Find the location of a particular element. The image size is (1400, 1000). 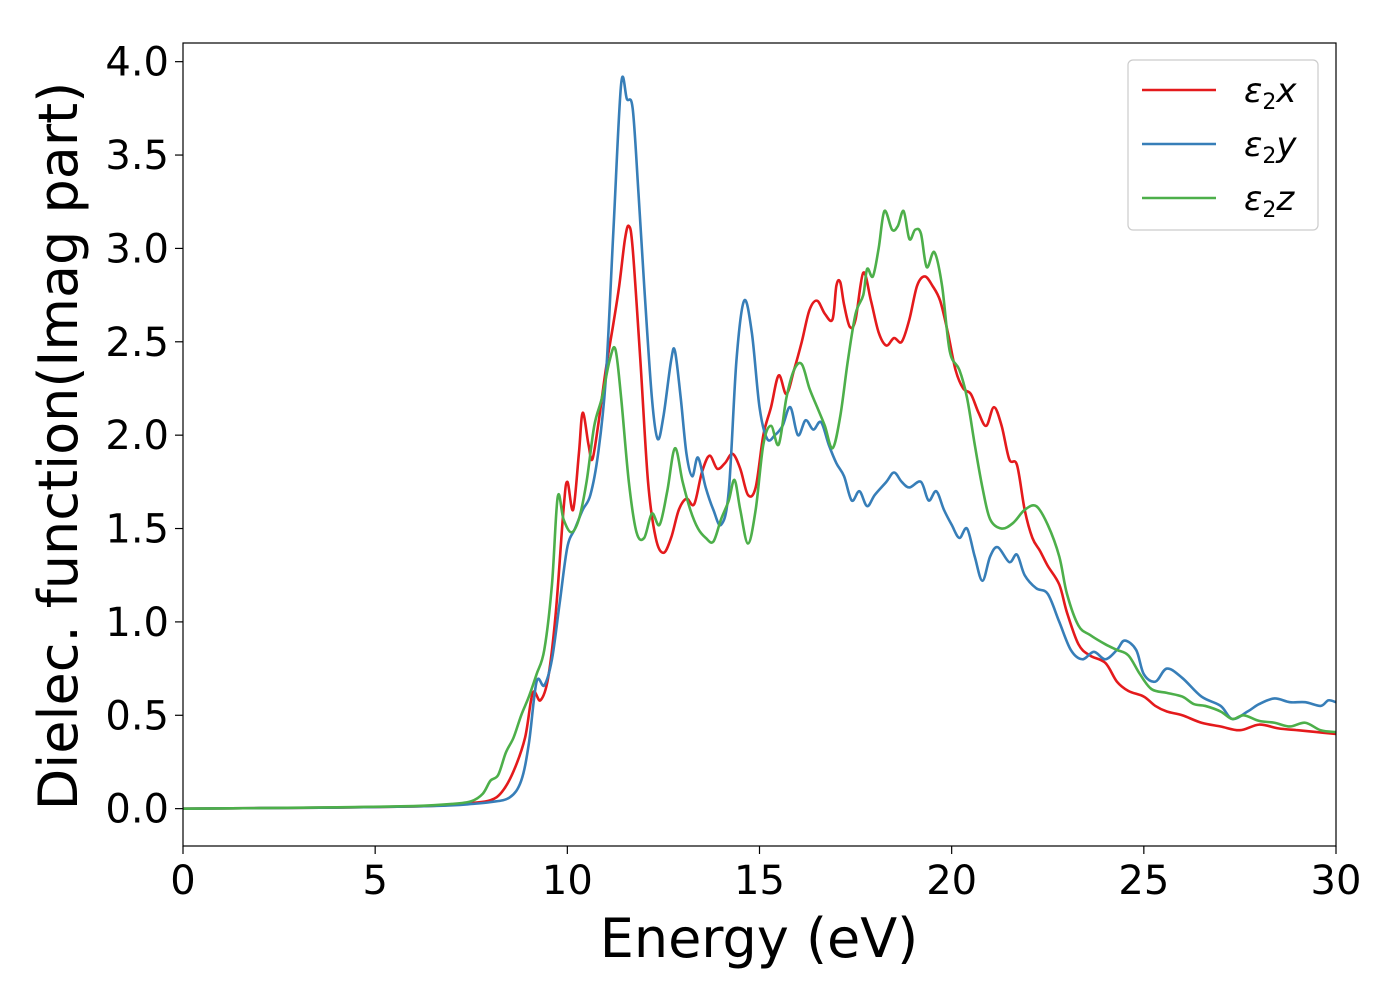

legend: ε2x ε2y ε2z is located at coordinates (1223, 145).